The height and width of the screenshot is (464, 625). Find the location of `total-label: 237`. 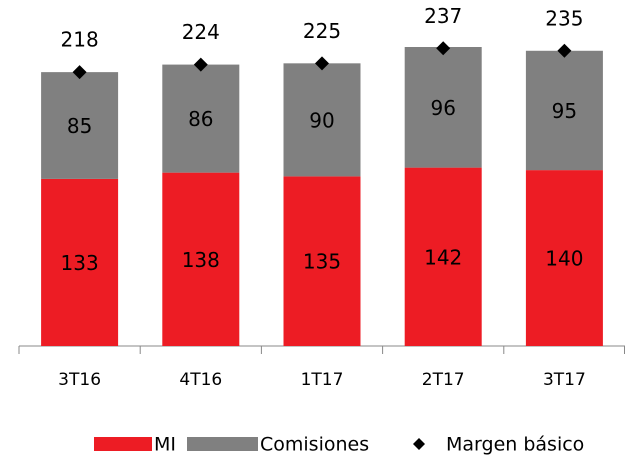

total-label: 237 is located at coordinates (443, 16).